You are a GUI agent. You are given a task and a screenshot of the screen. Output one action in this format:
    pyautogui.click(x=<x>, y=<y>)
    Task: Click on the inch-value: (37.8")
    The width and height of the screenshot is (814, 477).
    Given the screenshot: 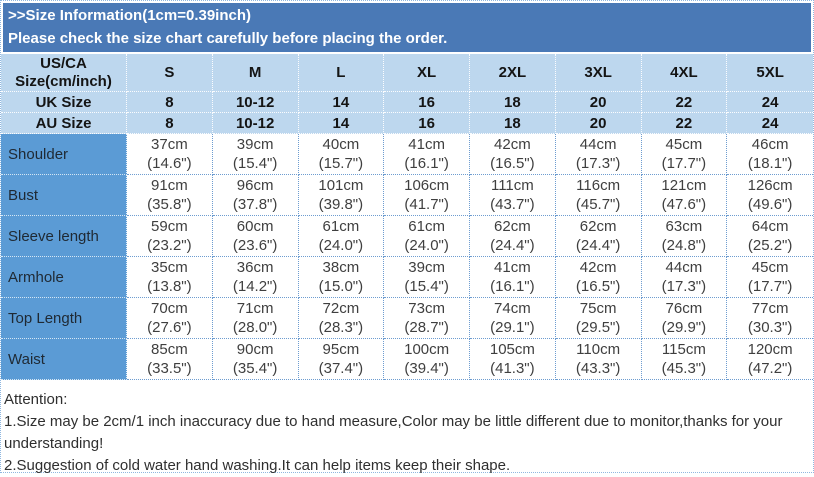 What is the action you would take?
    pyautogui.click(x=255, y=204)
    